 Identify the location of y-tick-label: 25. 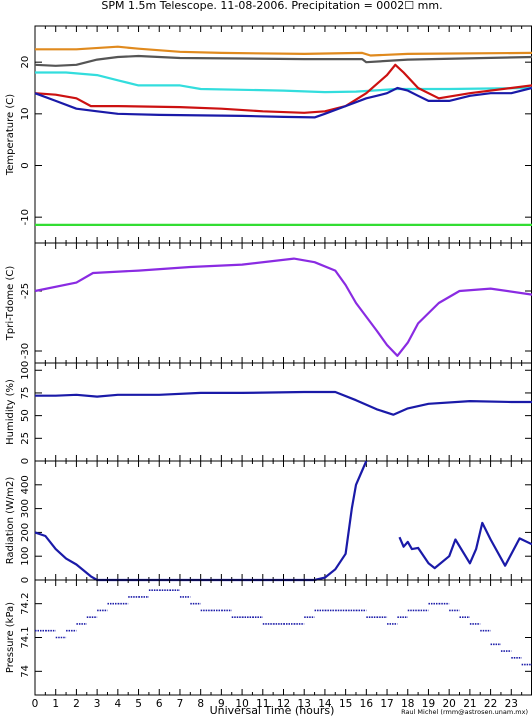
(25, 438).